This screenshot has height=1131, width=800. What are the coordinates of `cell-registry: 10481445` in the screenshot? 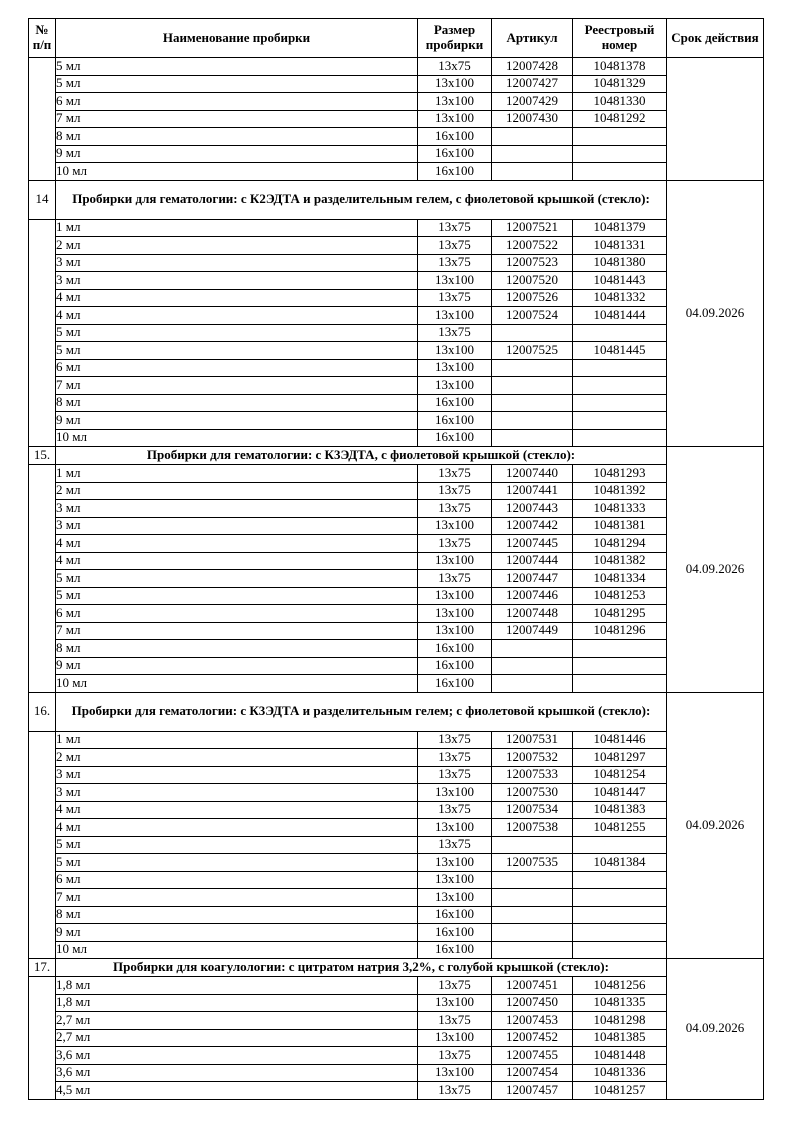 It's located at (619, 350).